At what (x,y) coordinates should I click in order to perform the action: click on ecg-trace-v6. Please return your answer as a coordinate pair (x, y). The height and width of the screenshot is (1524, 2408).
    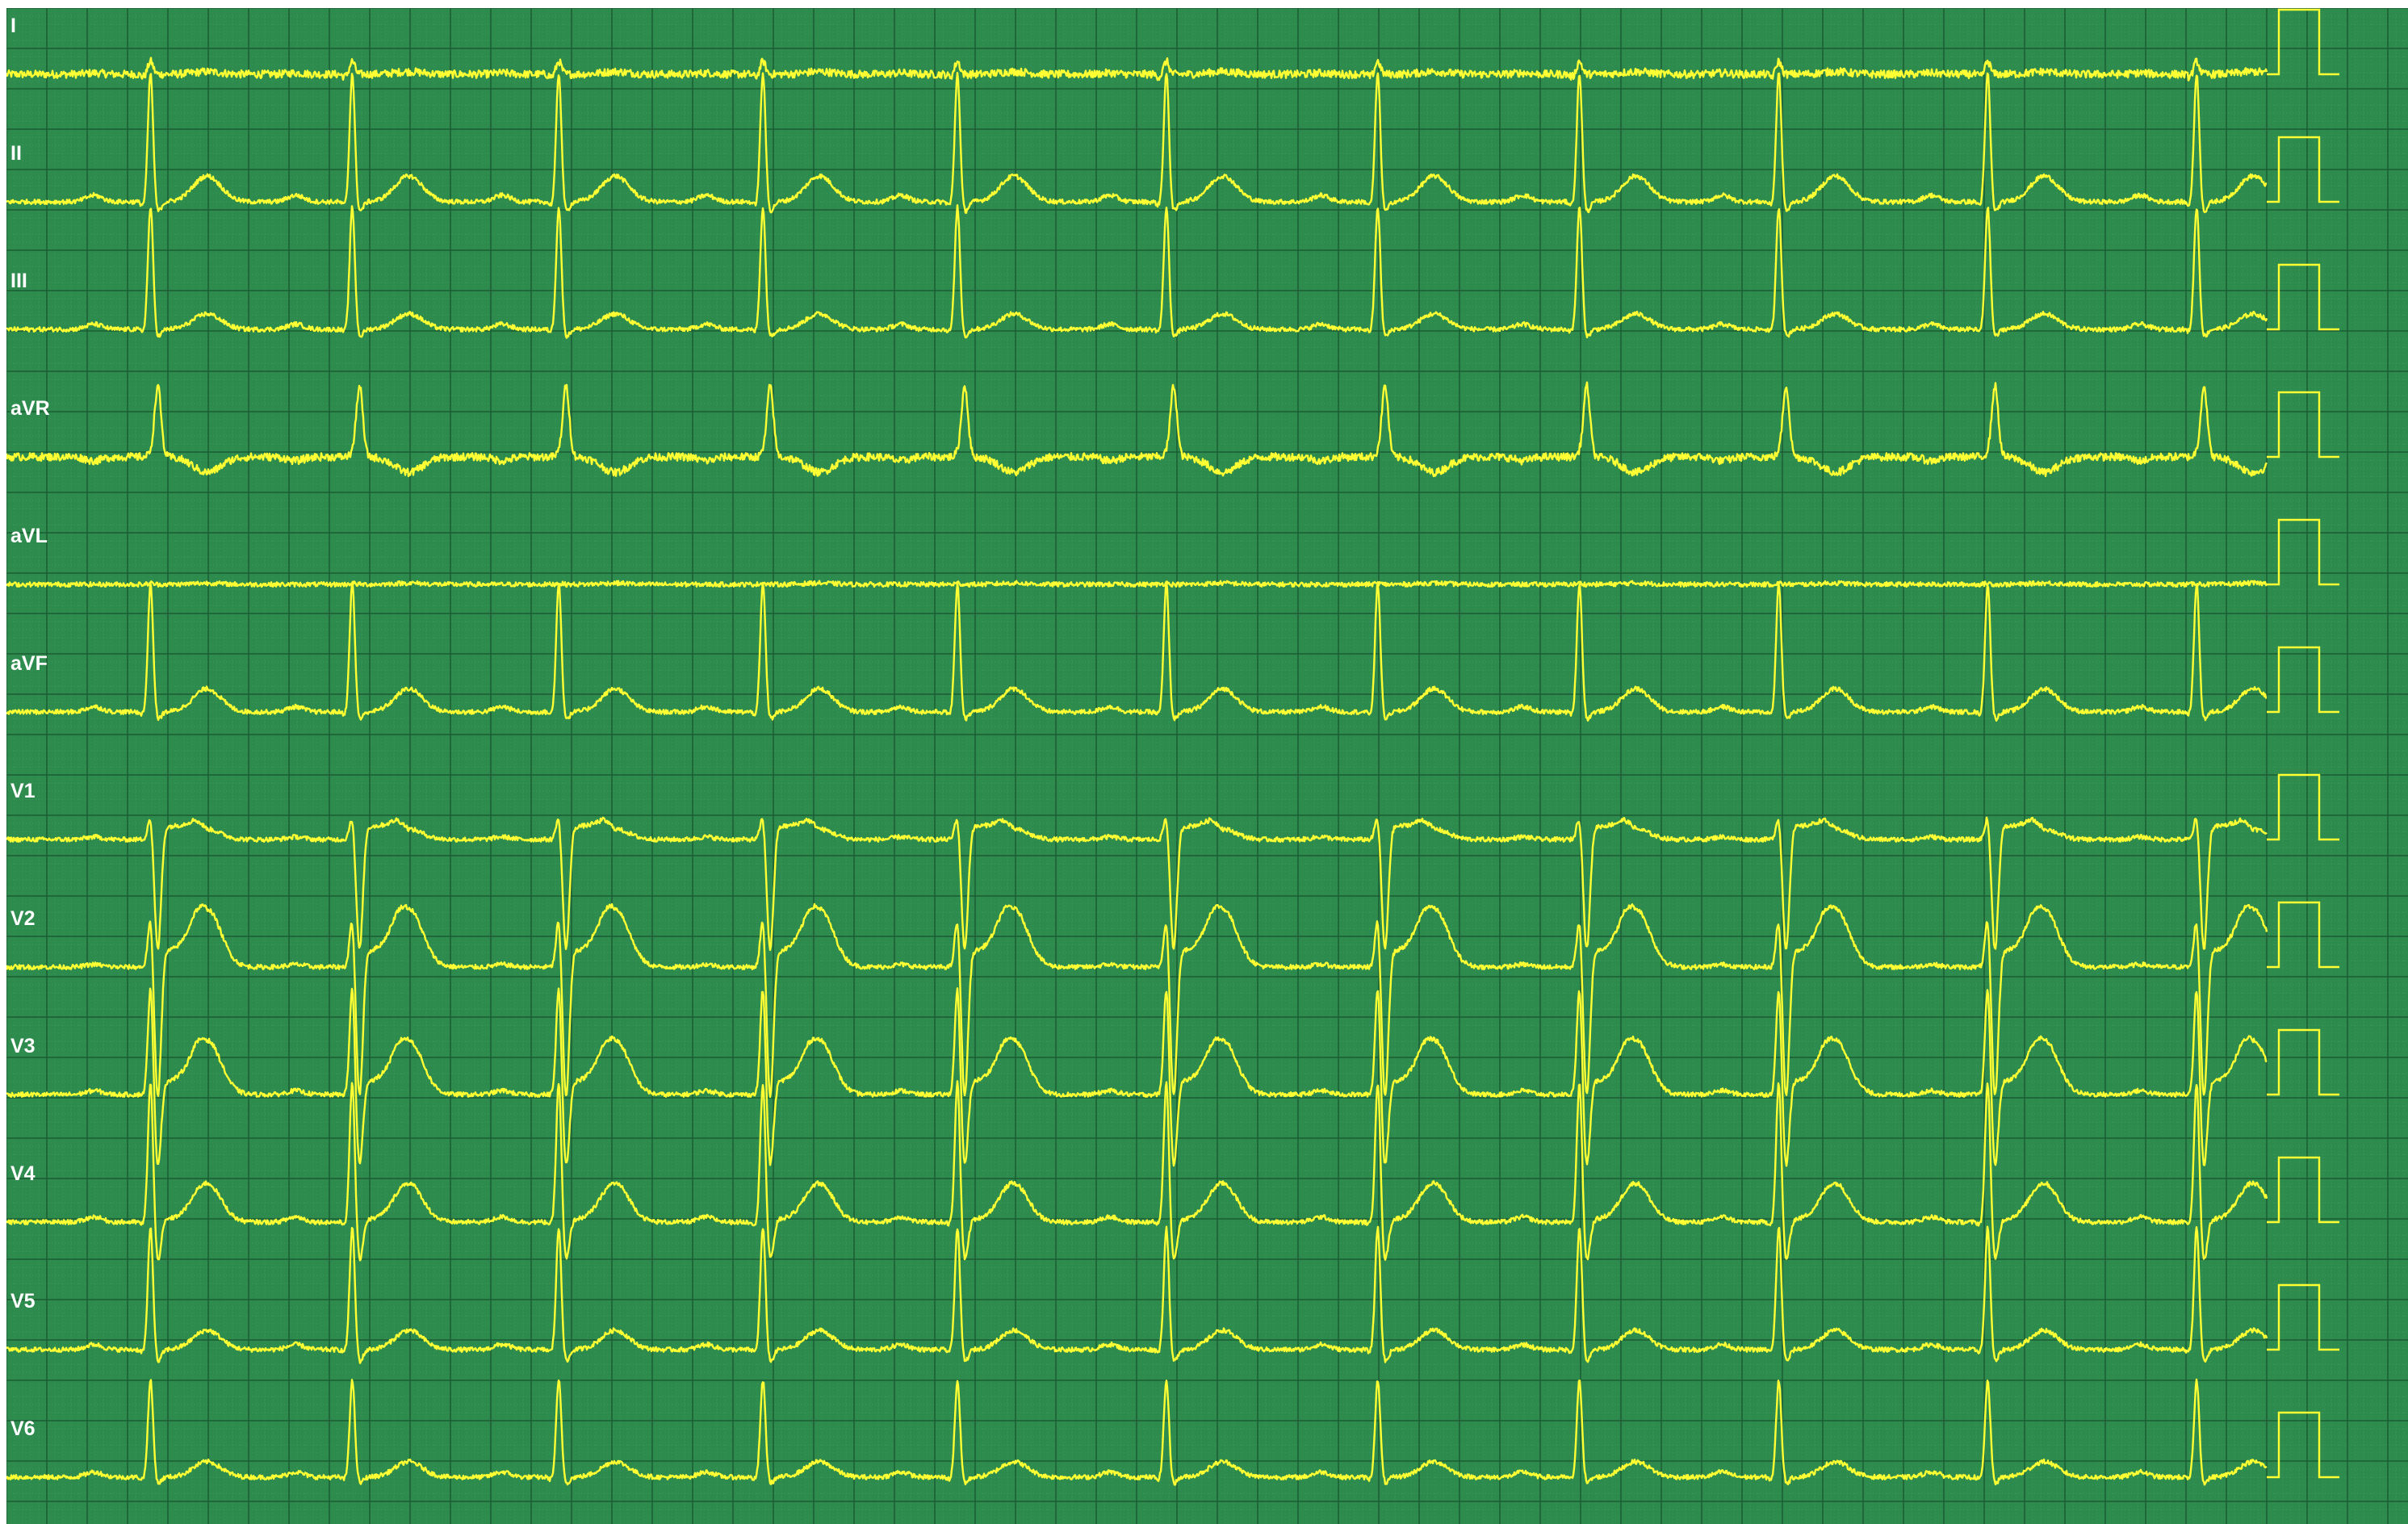
    Looking at the image, I should click on (1137, 1432).